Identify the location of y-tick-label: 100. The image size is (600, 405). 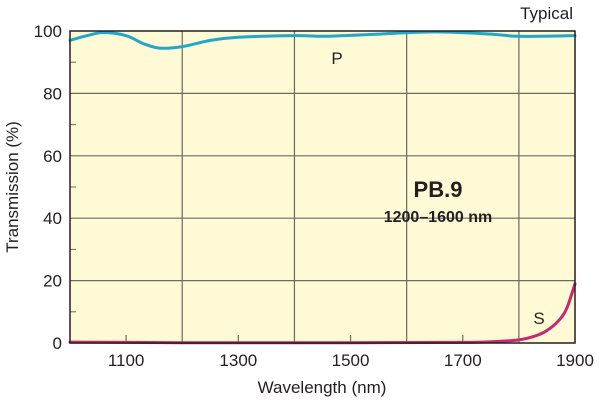
(48, 31).